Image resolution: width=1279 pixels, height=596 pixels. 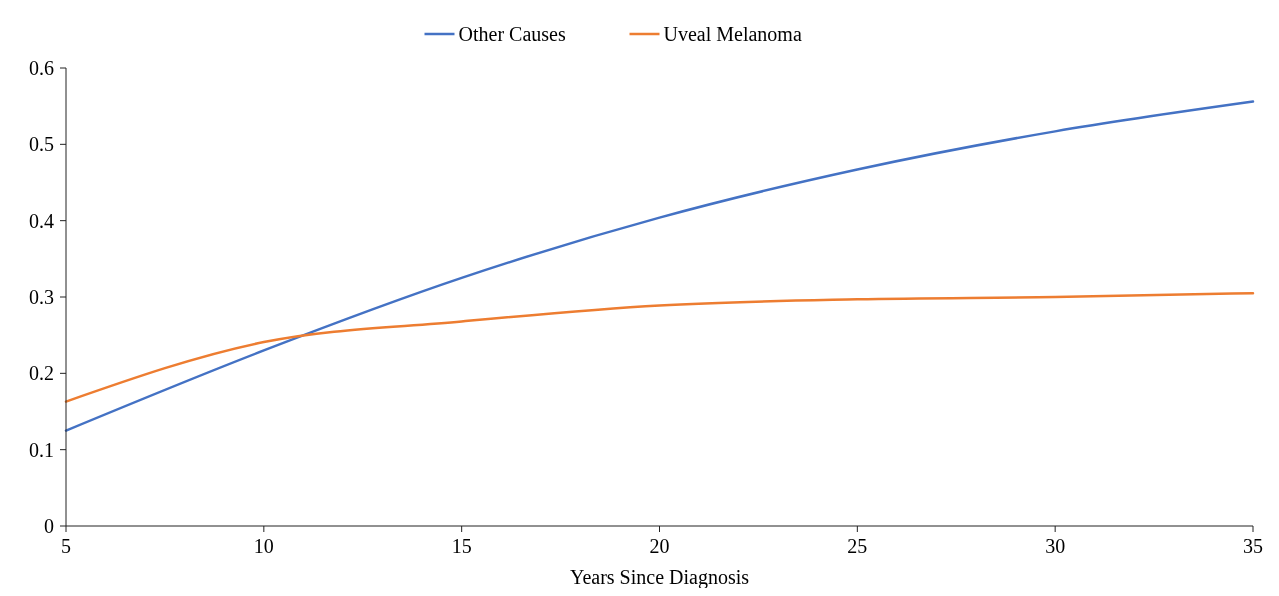 I want to click on y-tick-label: 0.4, so click(x=41, y=220).